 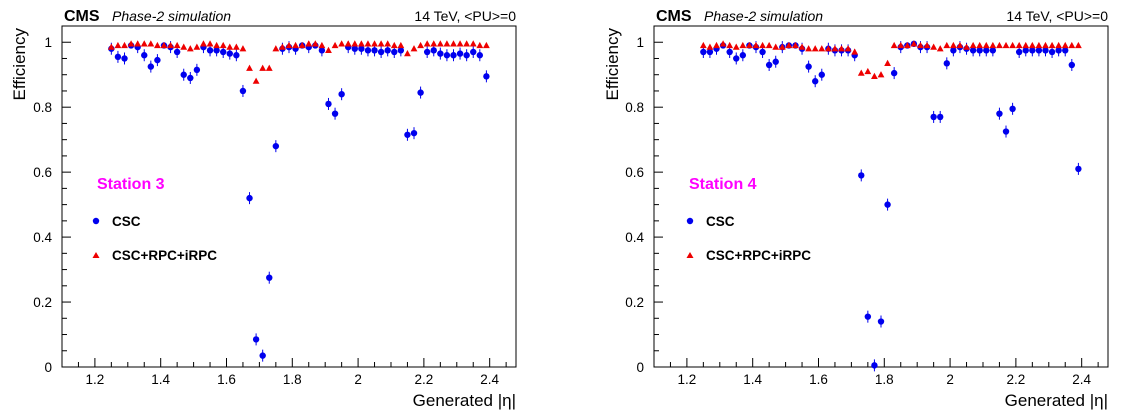 What do you see at coordinates (82, 16) in the screenshot?
I see `experiment-label: CMS` at bounding box center [82, 16].